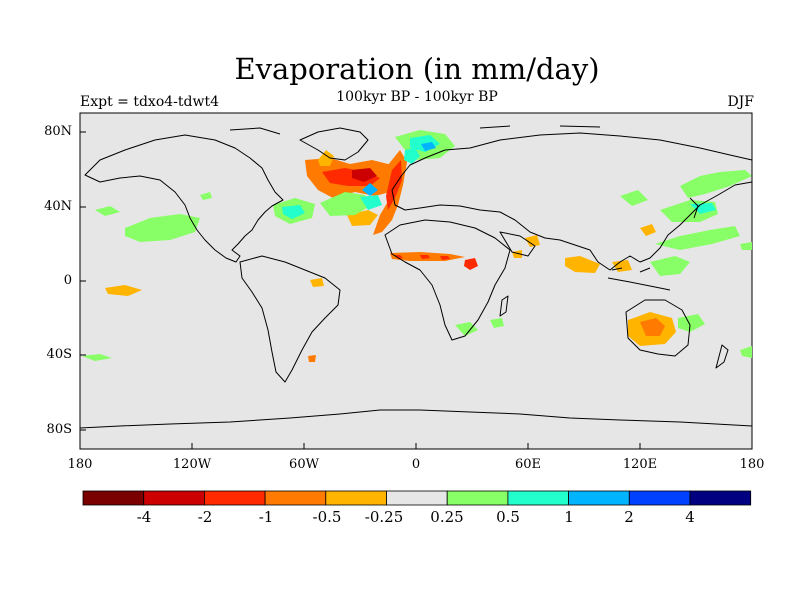 Image resolution: width=800 pixels, height=600 pixels. I want to click on colorbar-label: 1, so click(569, 517).